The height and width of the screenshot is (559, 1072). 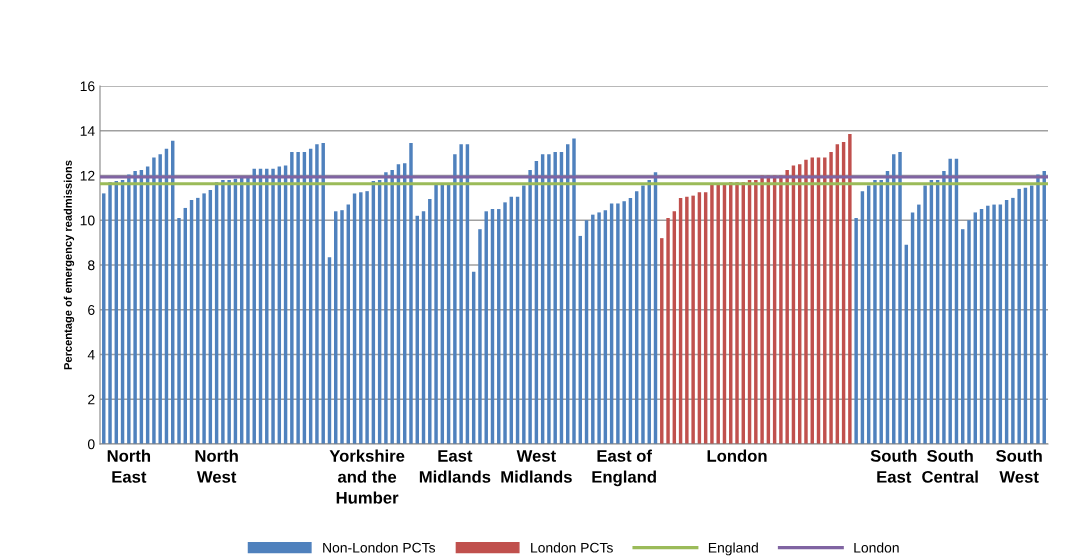 What do you see at coordinates (91, 399) in the screenshot?
I see `y-tick-label: 2` at bounding box center [91, 399].